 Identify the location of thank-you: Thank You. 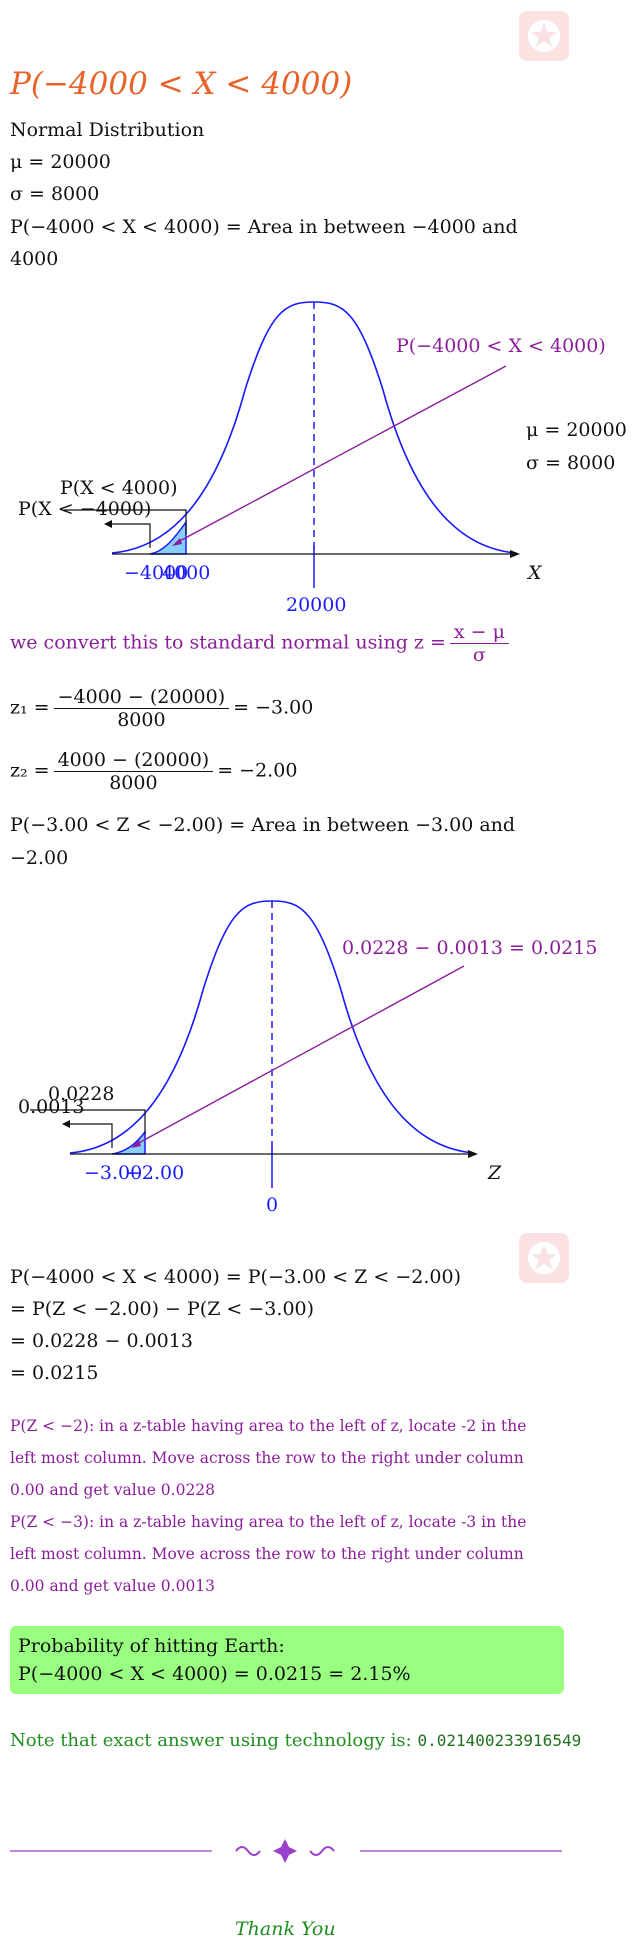
(285, 1929).